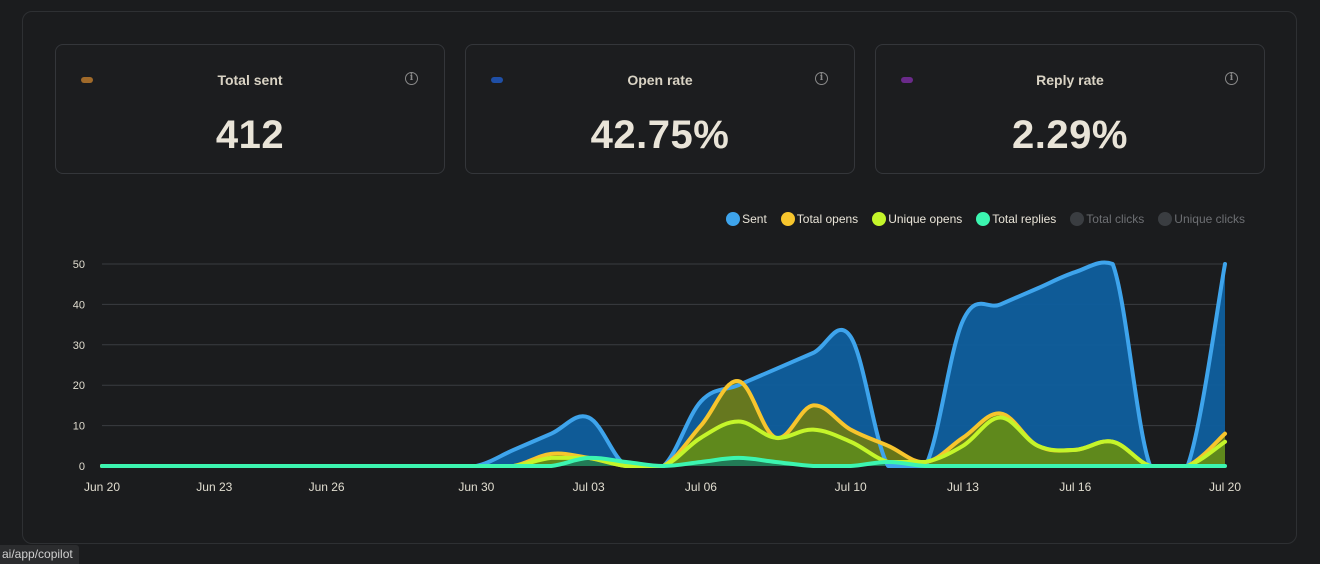  I want to click on legend-label: Sent, so click(754, 219).